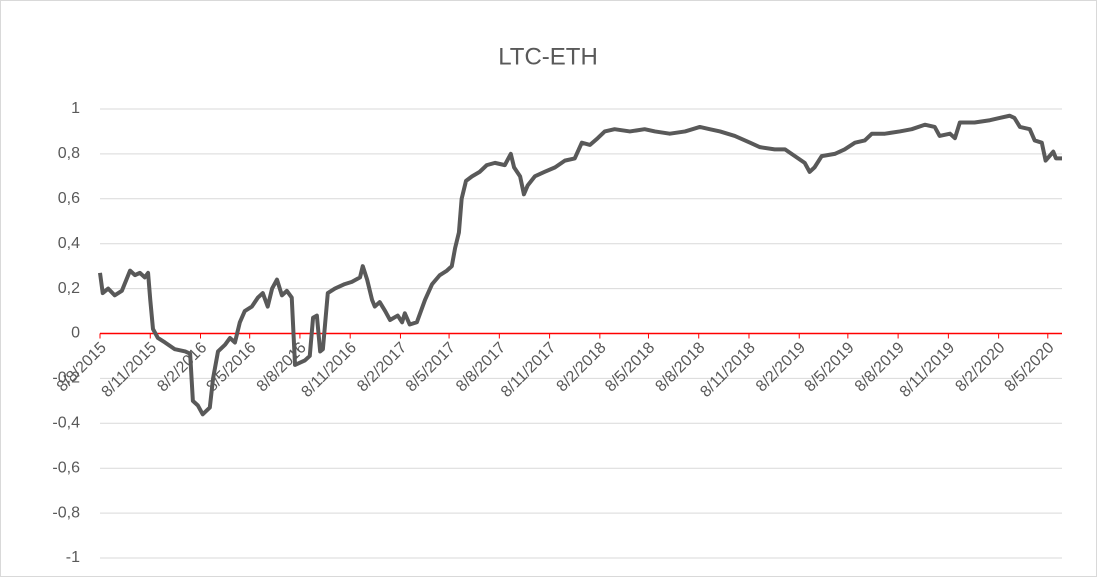 The height and width of the screenshot is (577, 1097). What do you see at coordinates (69, 288) in the screenshot?
I see `y-tick-label: 0,2` at bounding box center [69, 288].